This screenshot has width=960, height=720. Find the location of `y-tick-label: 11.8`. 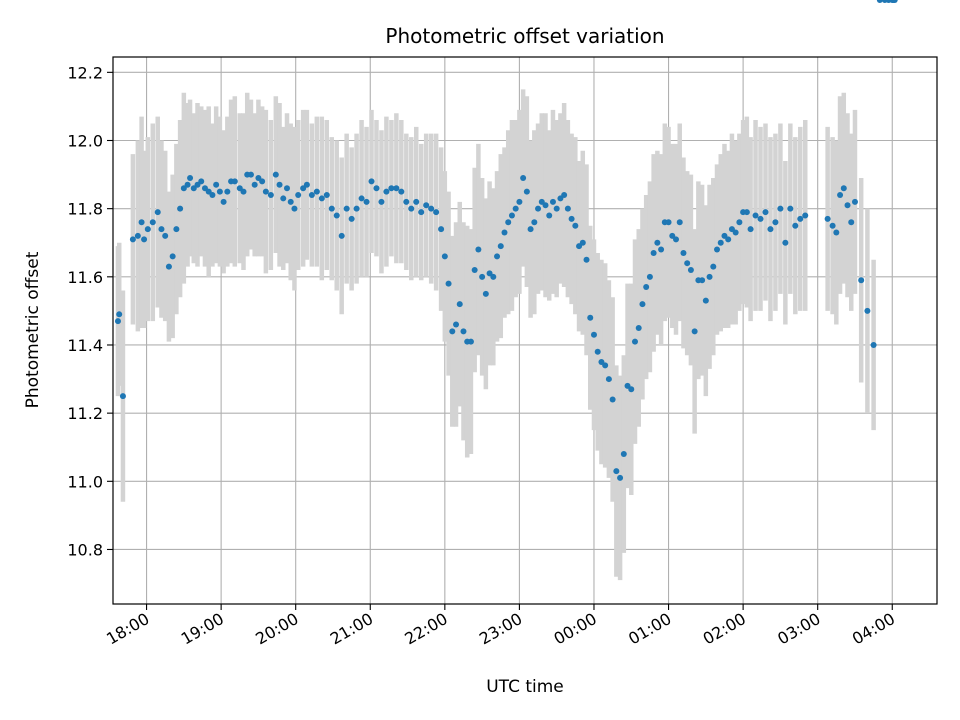

y-tick-label: 11.8 is located at coordinates (85, 209).